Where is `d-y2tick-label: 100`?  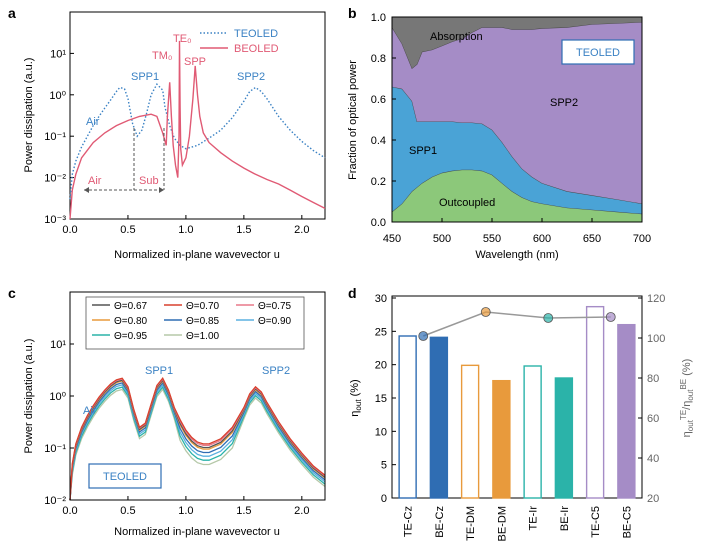
d-y2tick-label: 100 is located at coordinates (656, 339).